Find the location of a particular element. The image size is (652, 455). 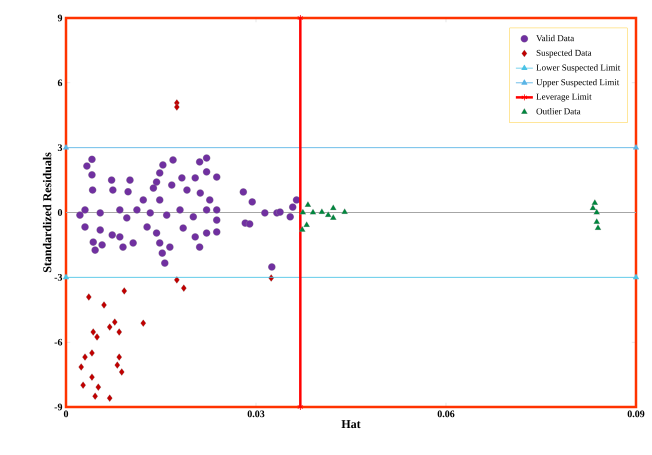

y-tick-label: 6 is located at coordinates (60, 82).